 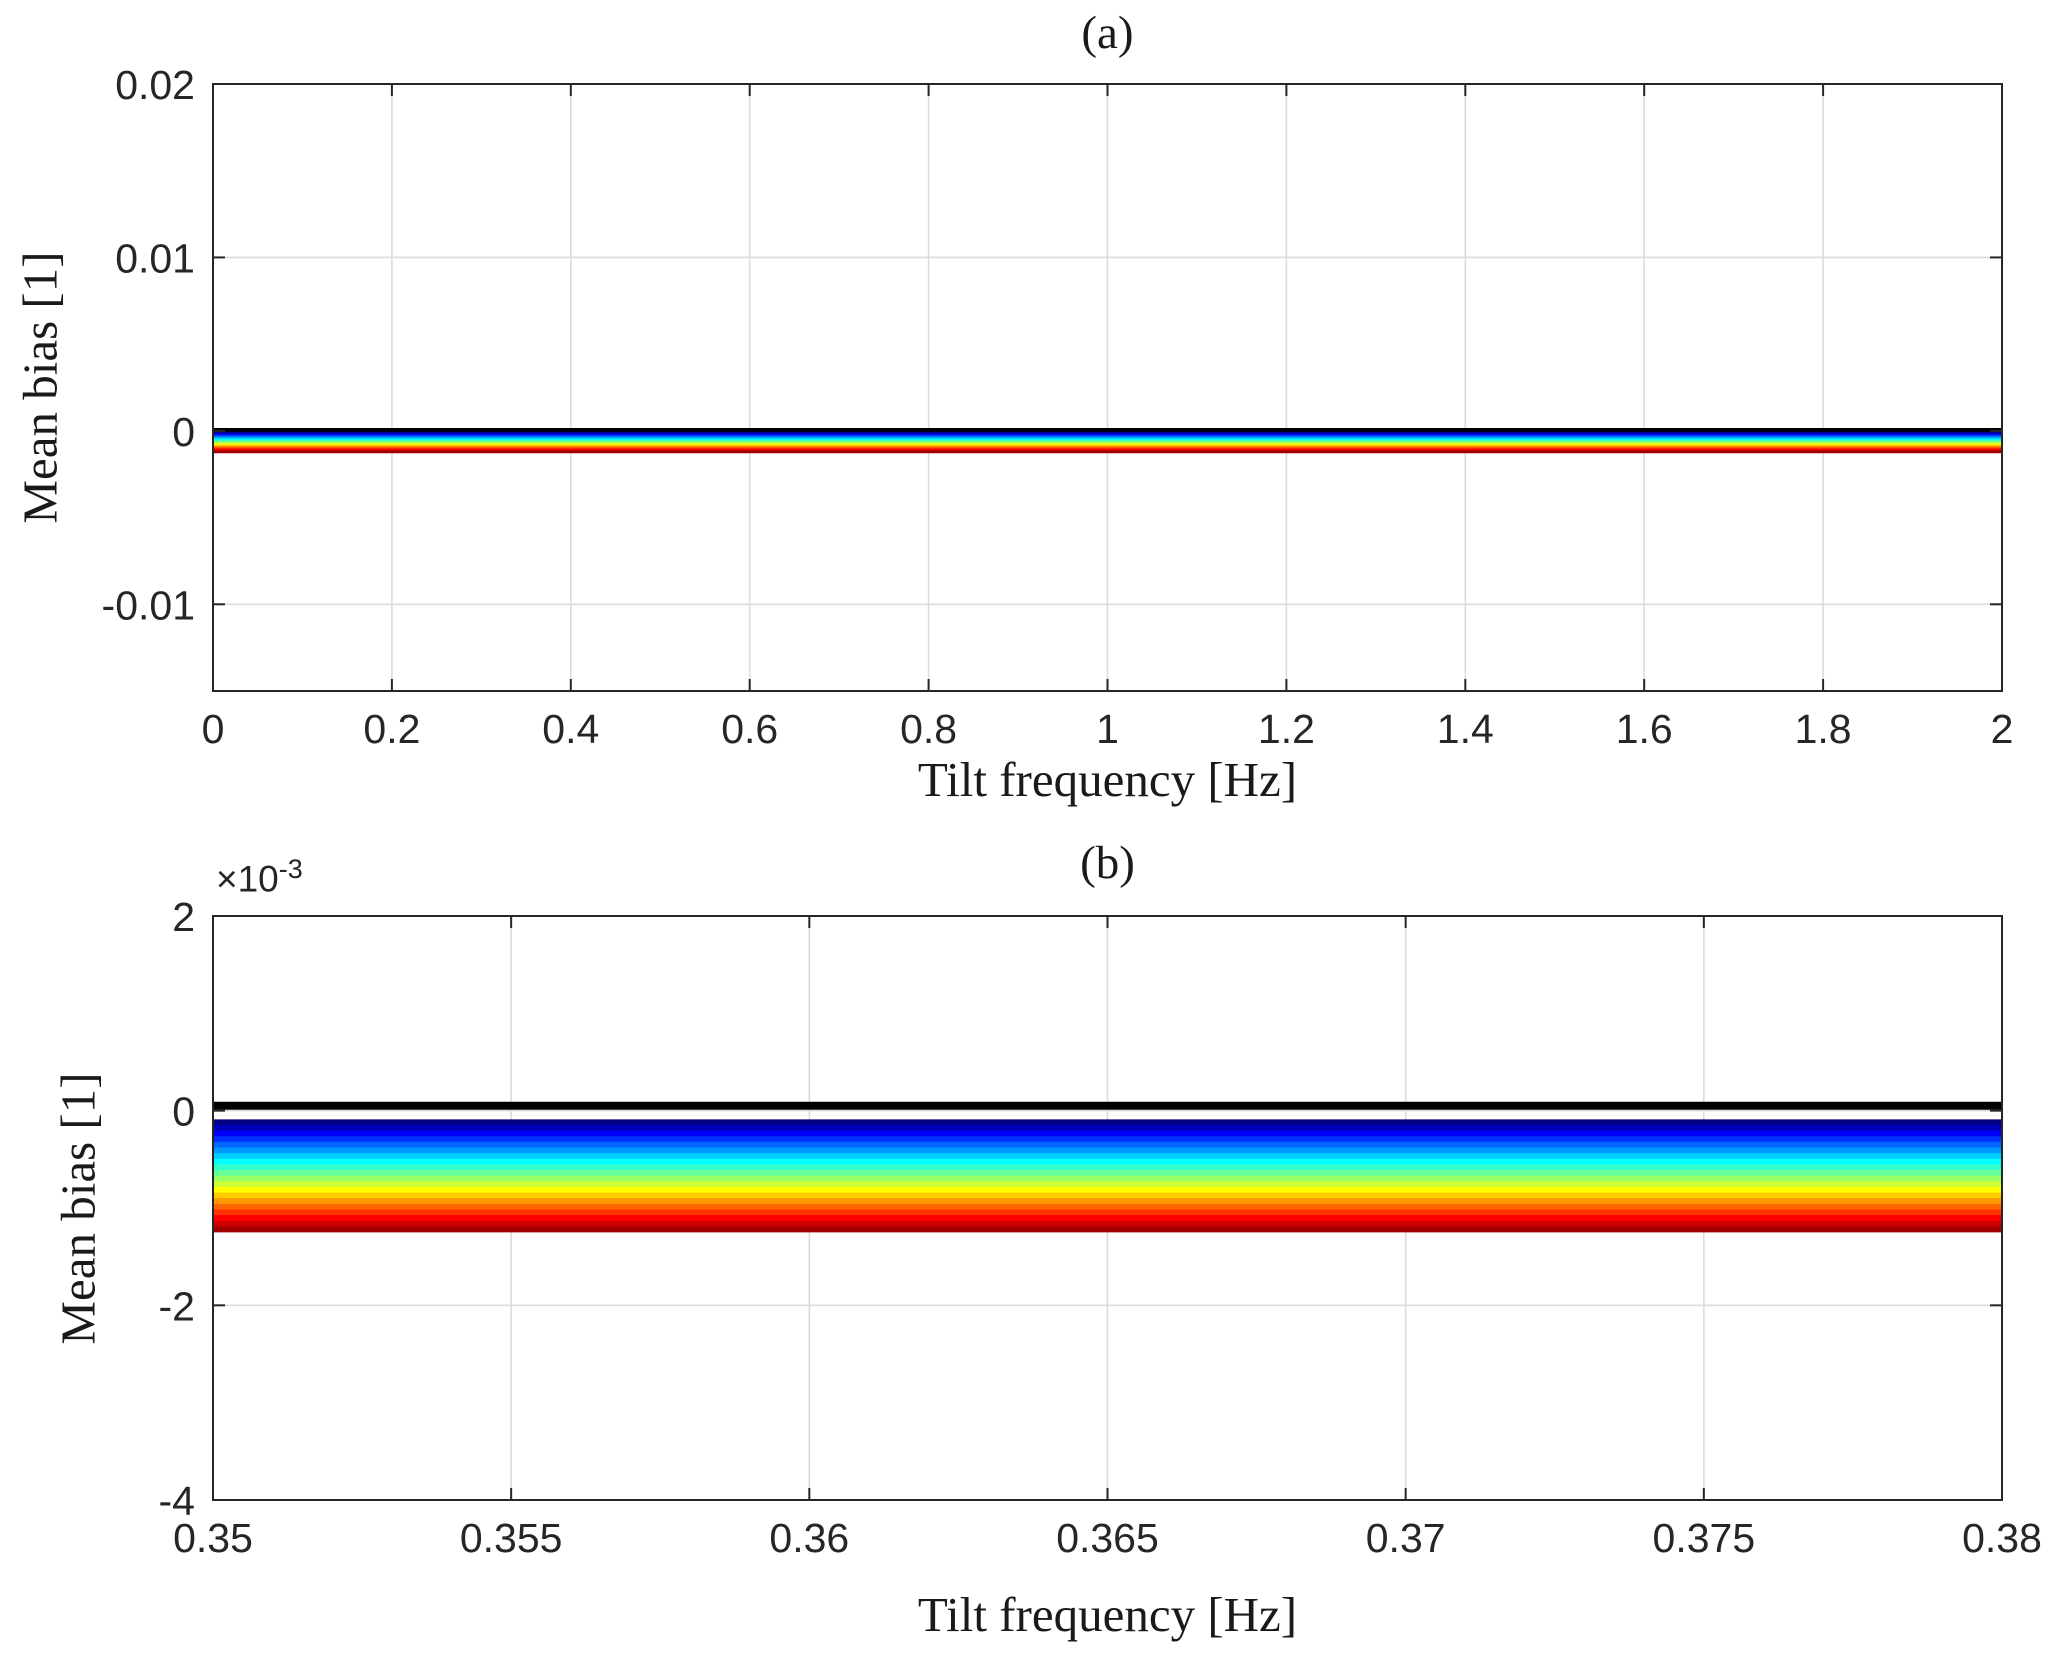 What do you see at coordinates (928, 729) in the screenshot?
I see `x-tick-label: 0.8` at bounding box center [928, 729].